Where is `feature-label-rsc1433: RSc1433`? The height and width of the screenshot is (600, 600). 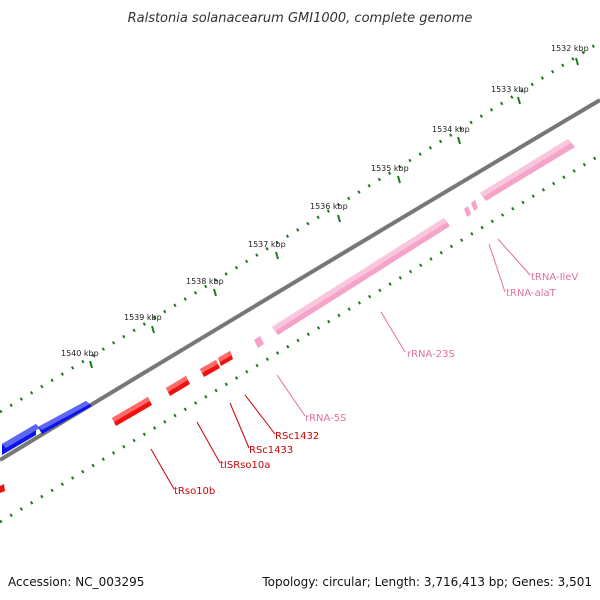
feature-label-rsc1433: RSc1433 is located at coordinates (271, 450).